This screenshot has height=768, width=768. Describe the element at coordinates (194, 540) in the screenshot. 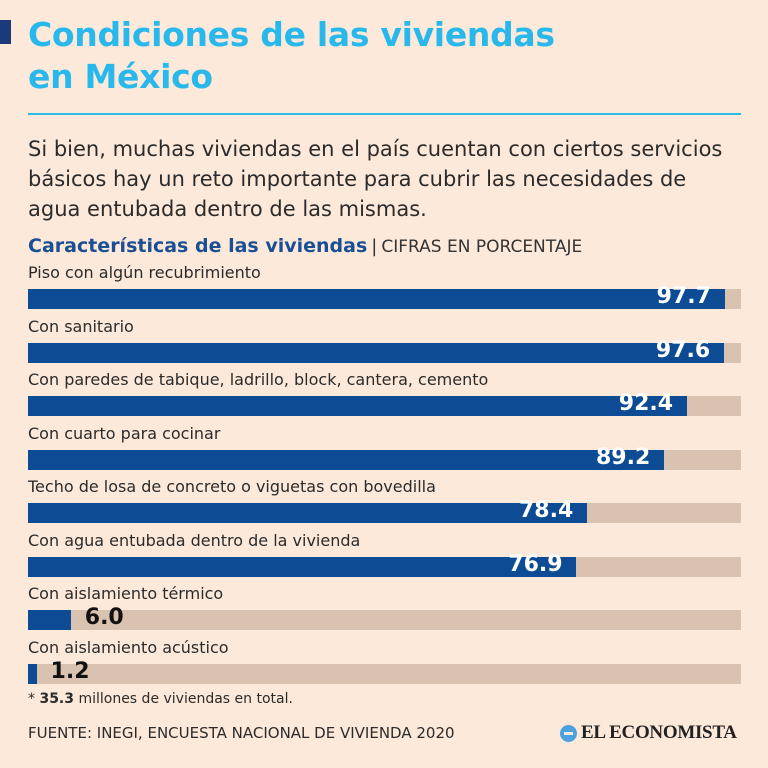

I see `bar-category-label: Con agua entubada dentro de la vivienda` at that location.